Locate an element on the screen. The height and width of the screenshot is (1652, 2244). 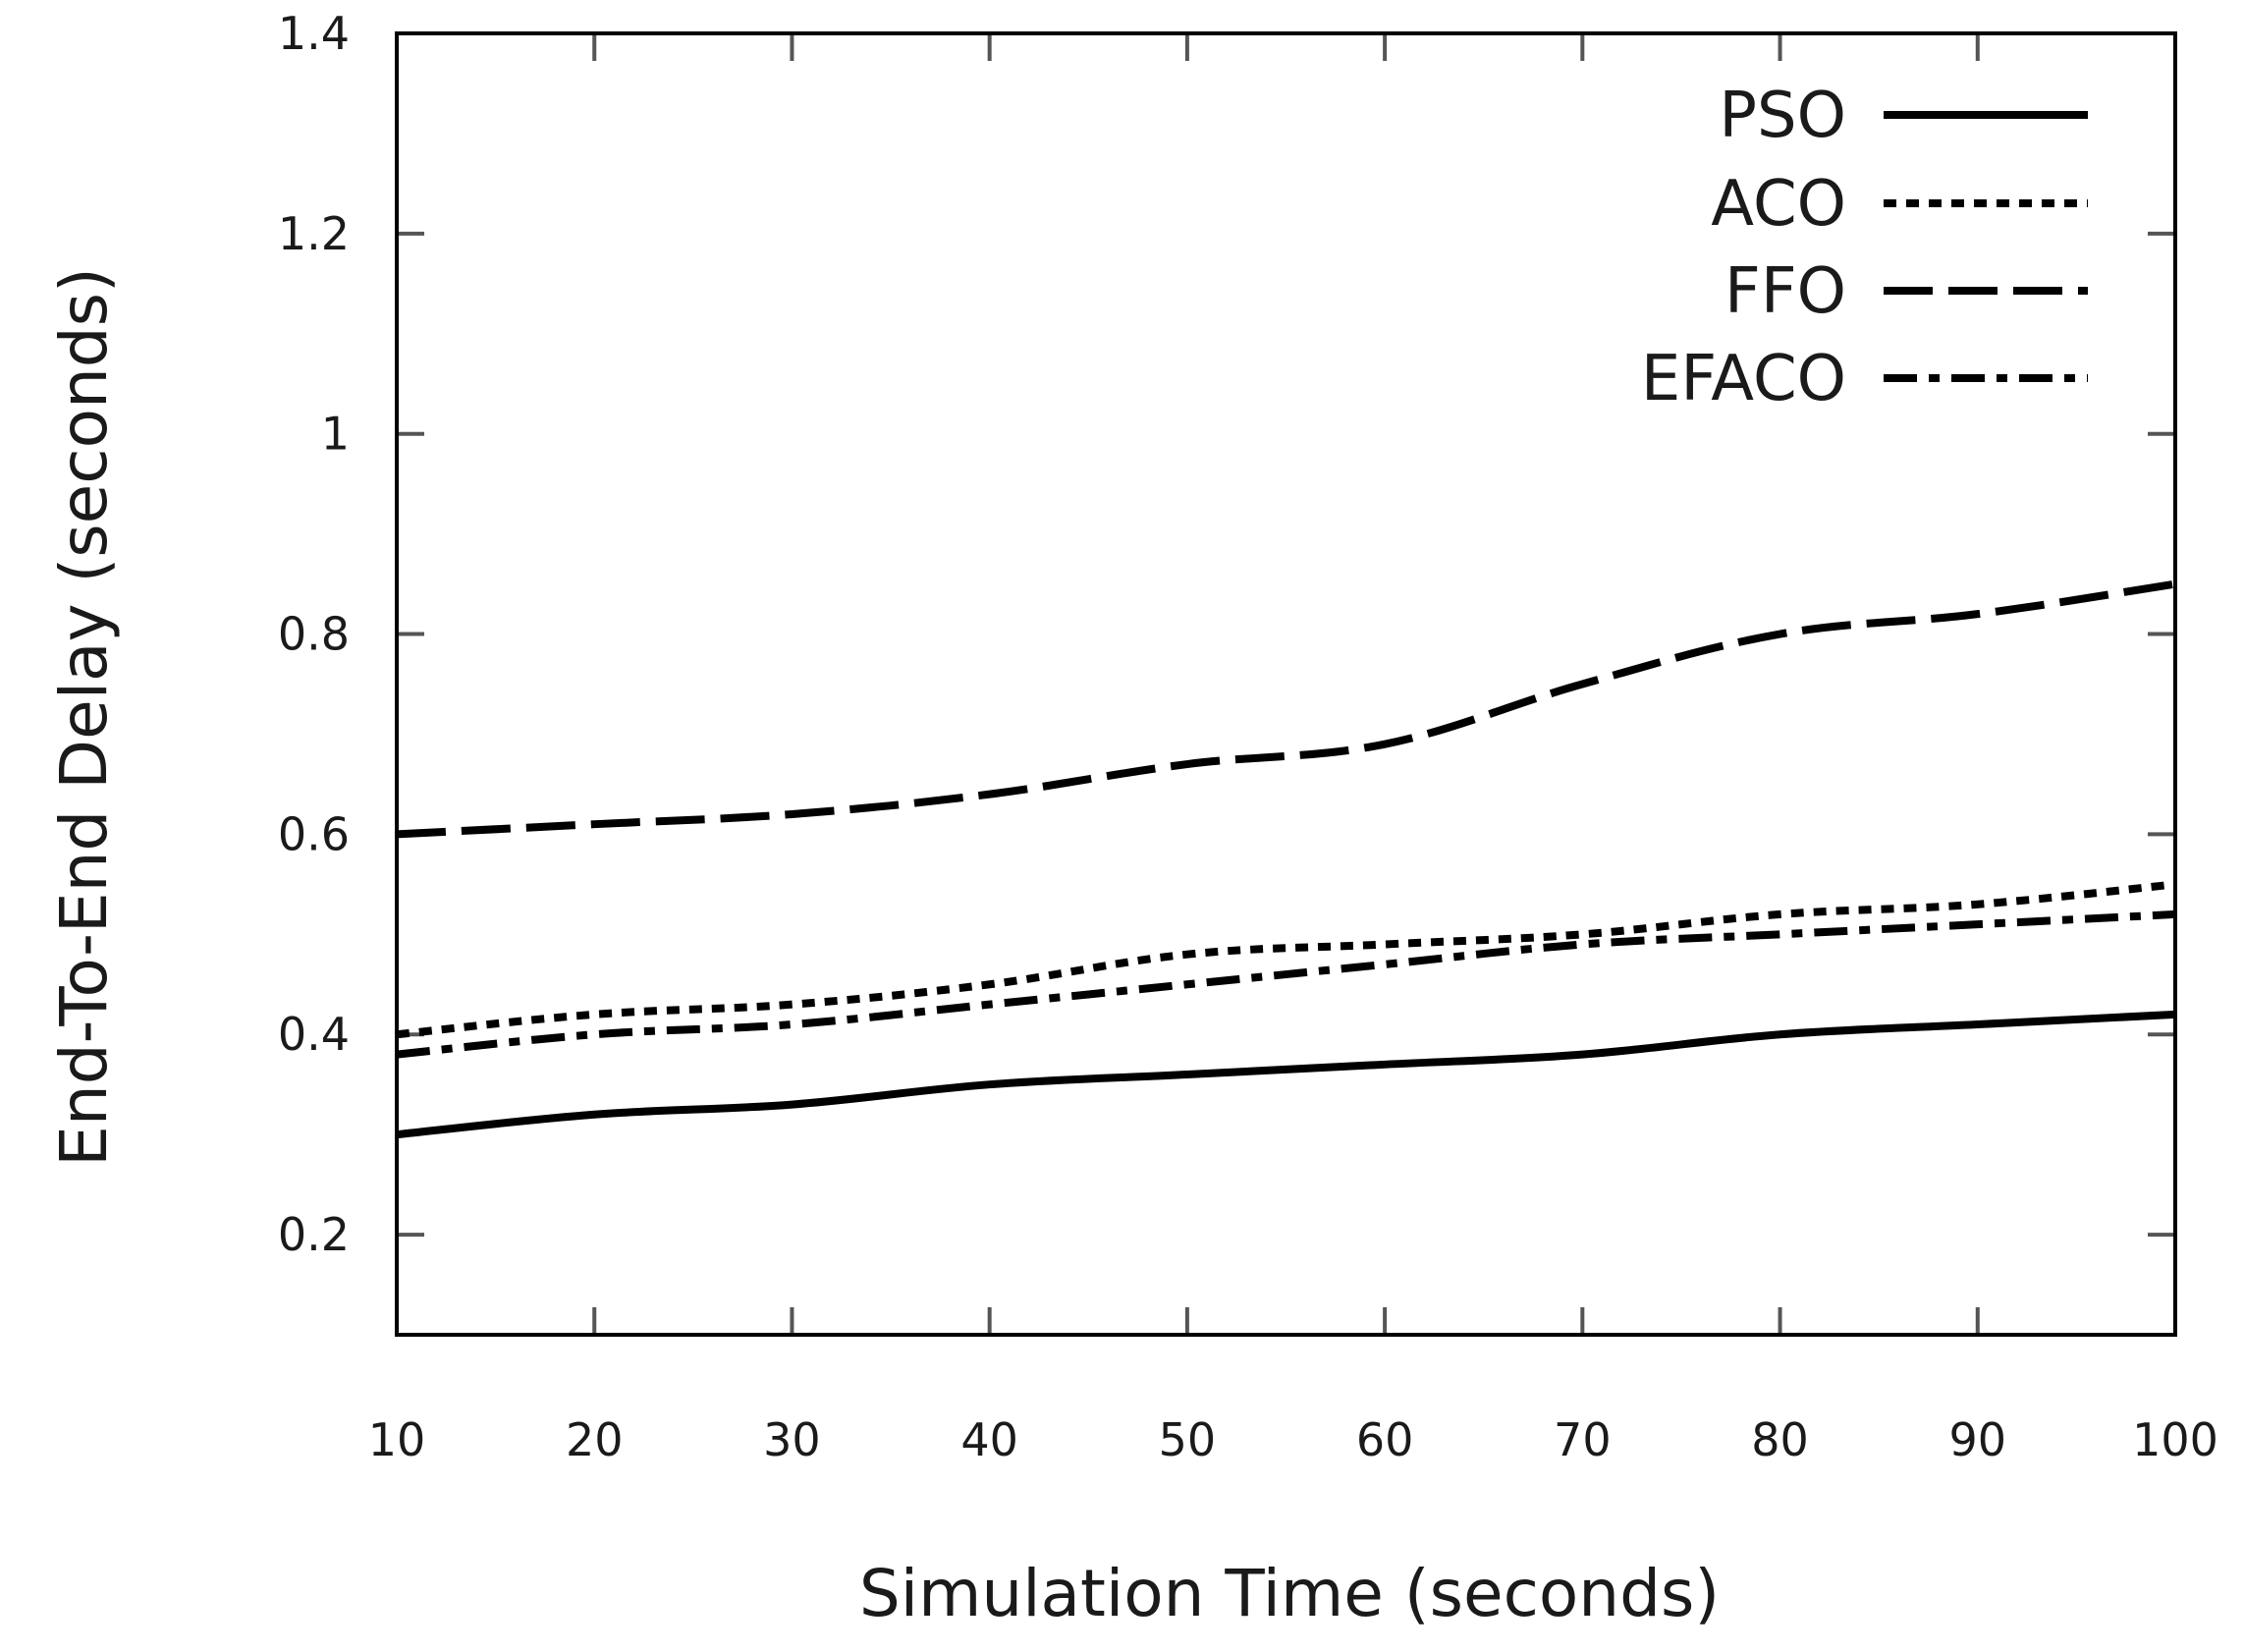
series-line-pso is located at coordinates (1286, 1074).